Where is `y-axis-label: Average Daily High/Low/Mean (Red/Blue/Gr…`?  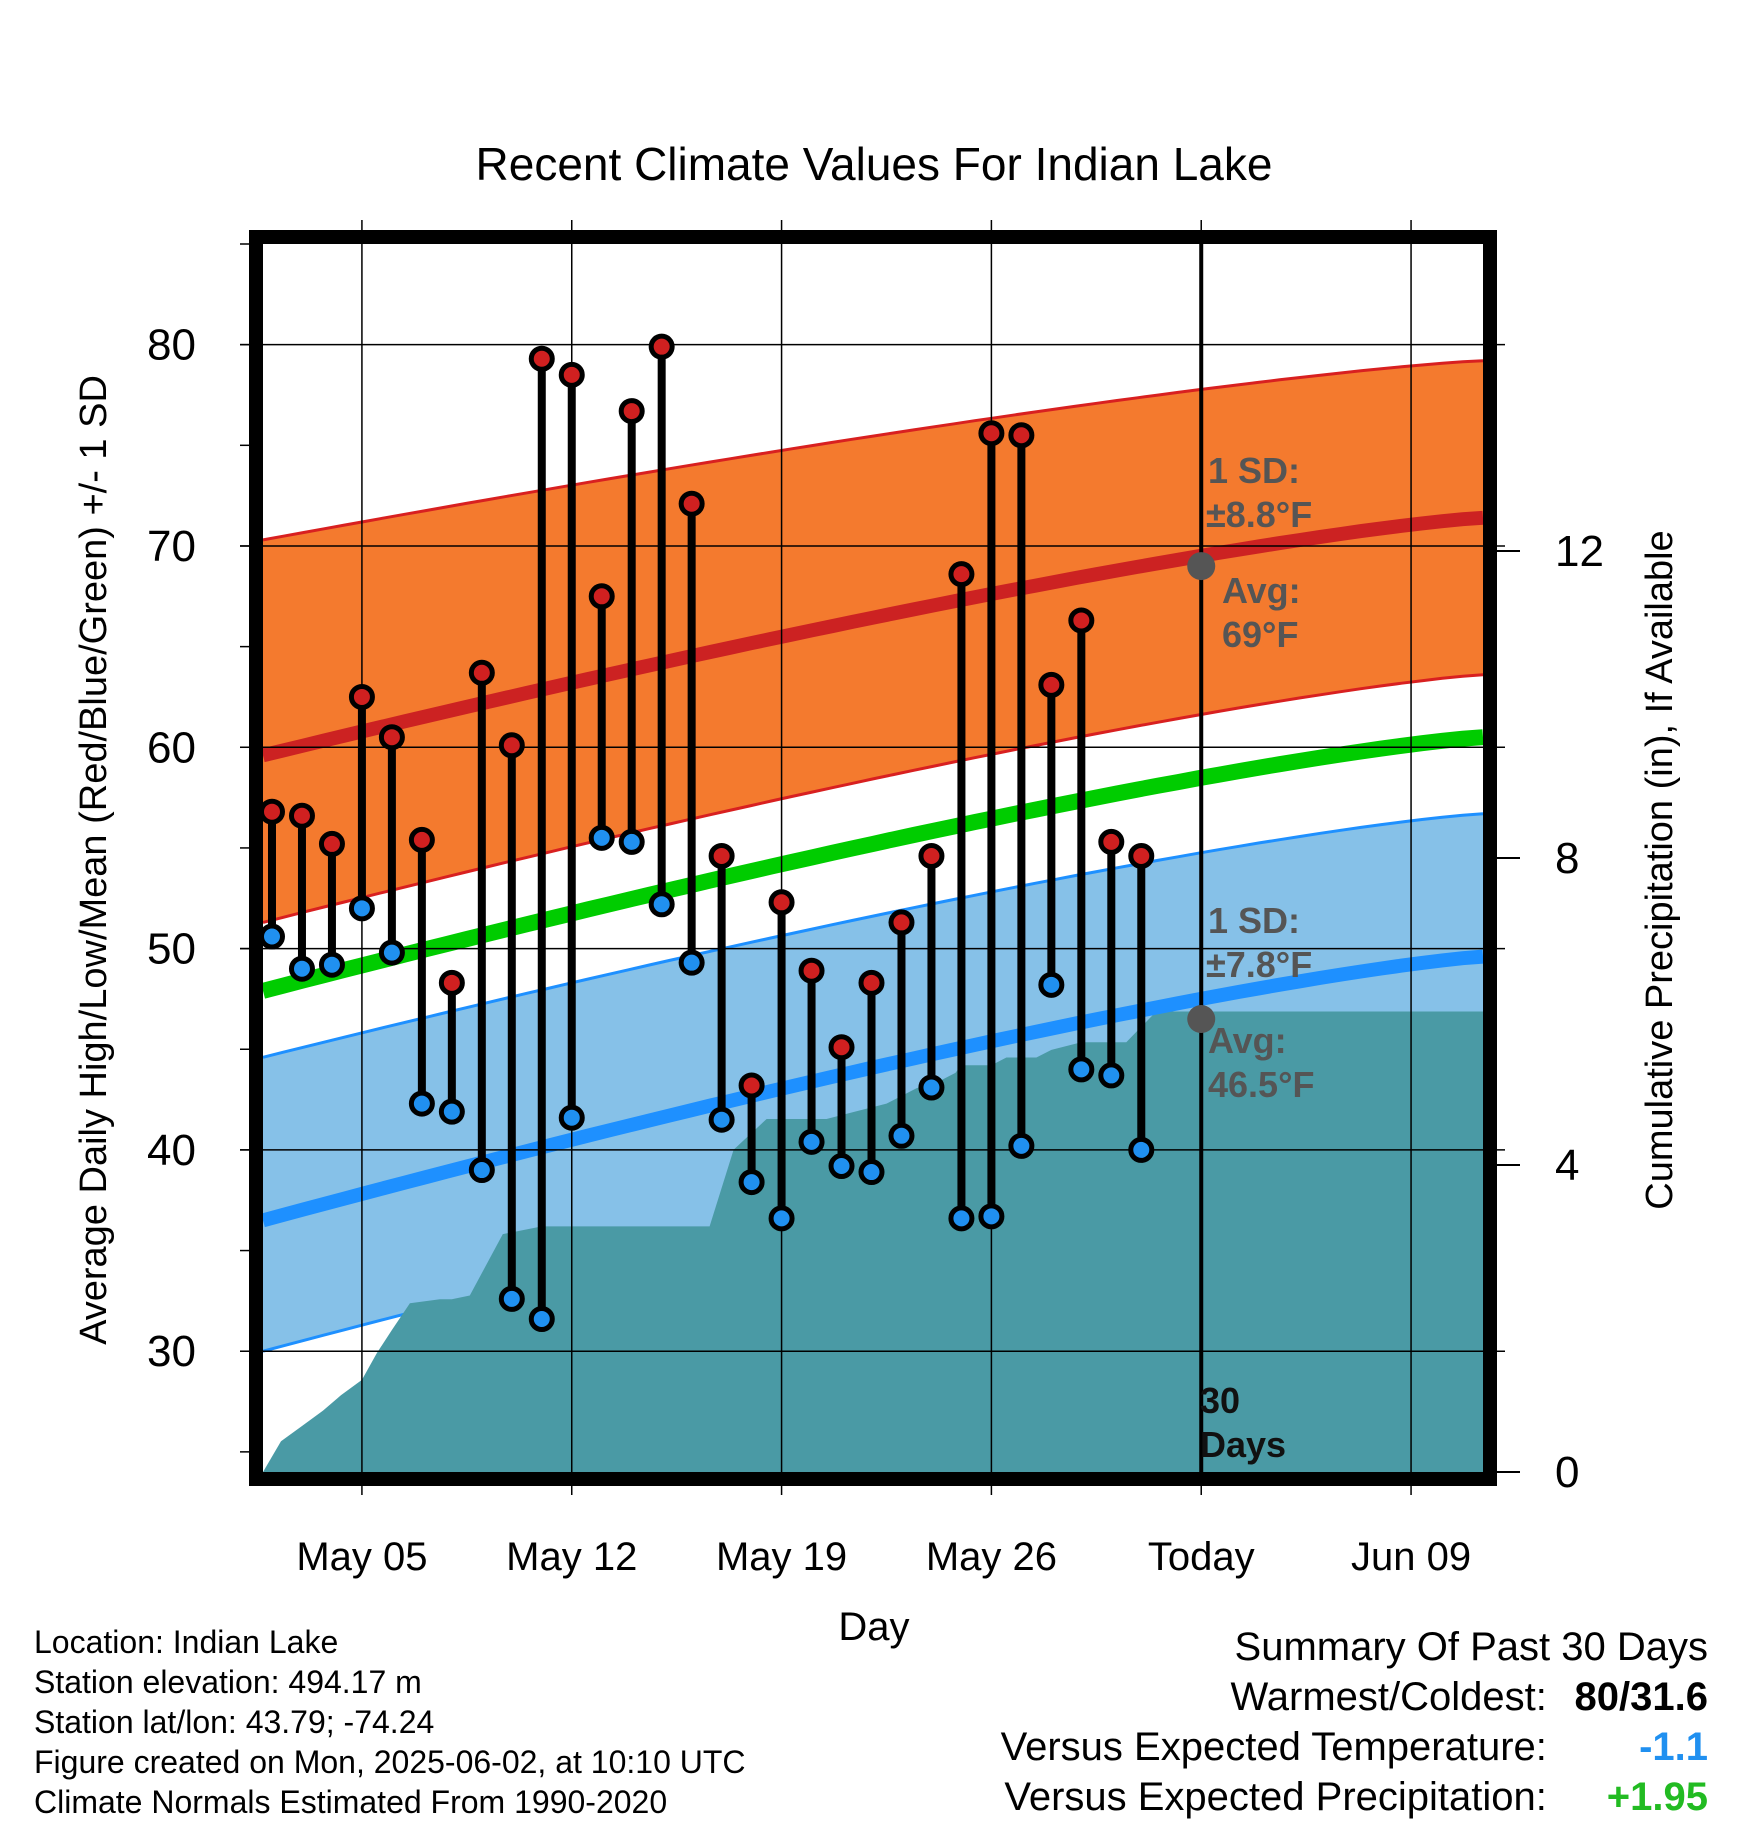
y-axis-label: Average Daily High/Low/Mean (Red/Blue/Gr… is located at coordinates (94, 860).